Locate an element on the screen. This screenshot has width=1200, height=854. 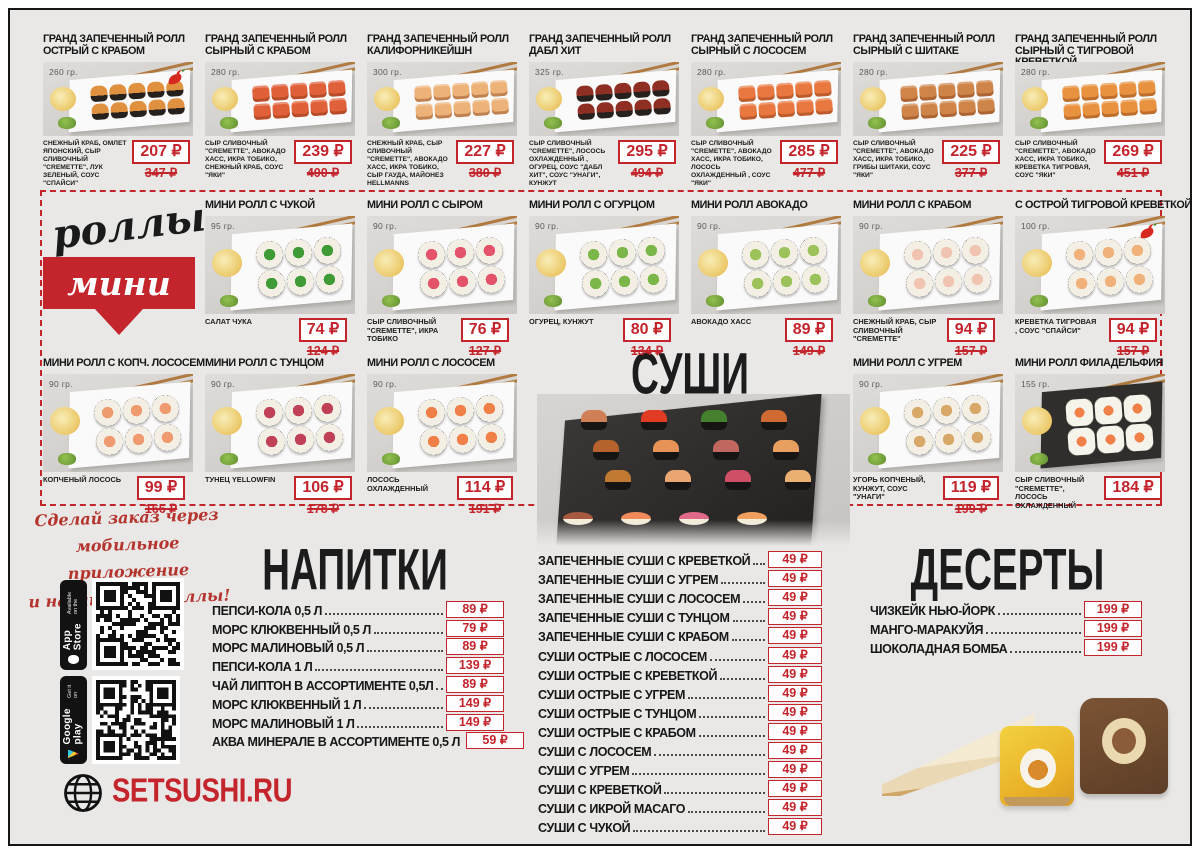
price-list-row: МОРС КЛЮКВЕННЫЙ 1 Л 149 ₽ is located at coordinates (358, 702).